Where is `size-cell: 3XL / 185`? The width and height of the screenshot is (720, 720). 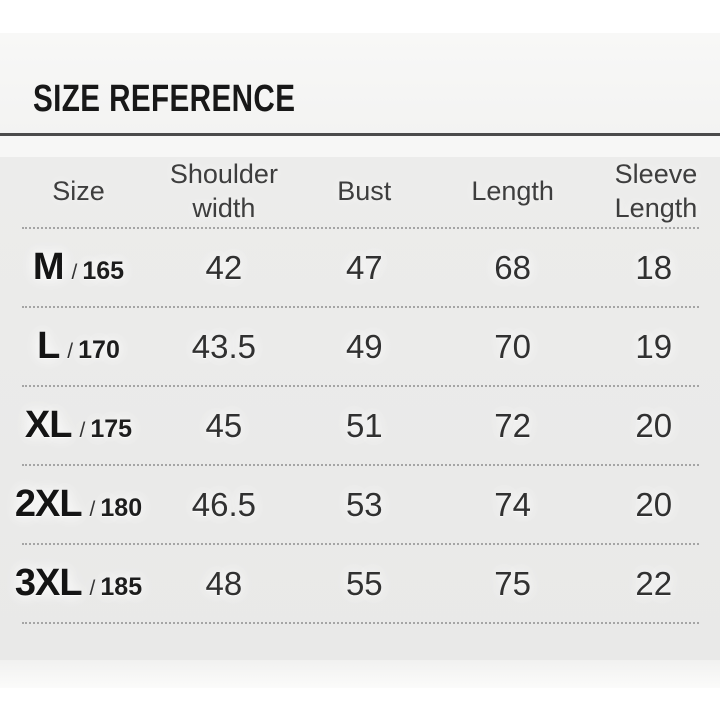
size-cell: 3XL / 185 is located at coordinates (78, 583).